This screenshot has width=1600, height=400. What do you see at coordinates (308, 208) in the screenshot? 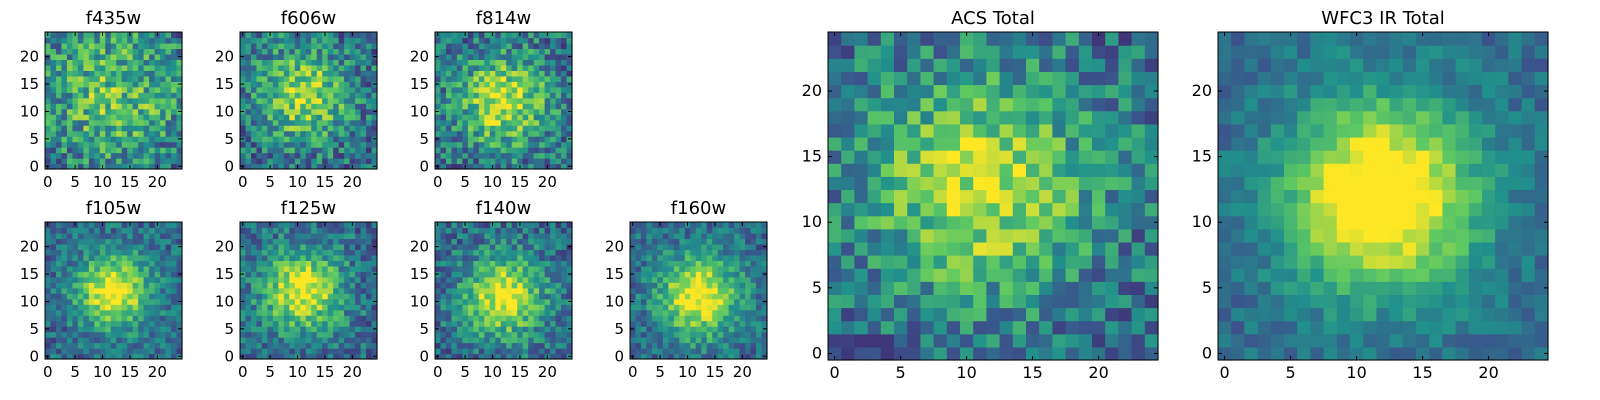
I see `panel-title: f125w` at bounding box center [308, 208].